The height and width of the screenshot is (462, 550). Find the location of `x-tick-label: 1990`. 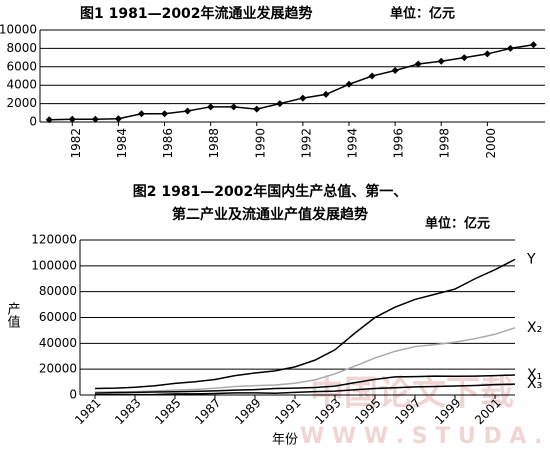

x-tick-label: 1990 is located at coordinates (260, 143).